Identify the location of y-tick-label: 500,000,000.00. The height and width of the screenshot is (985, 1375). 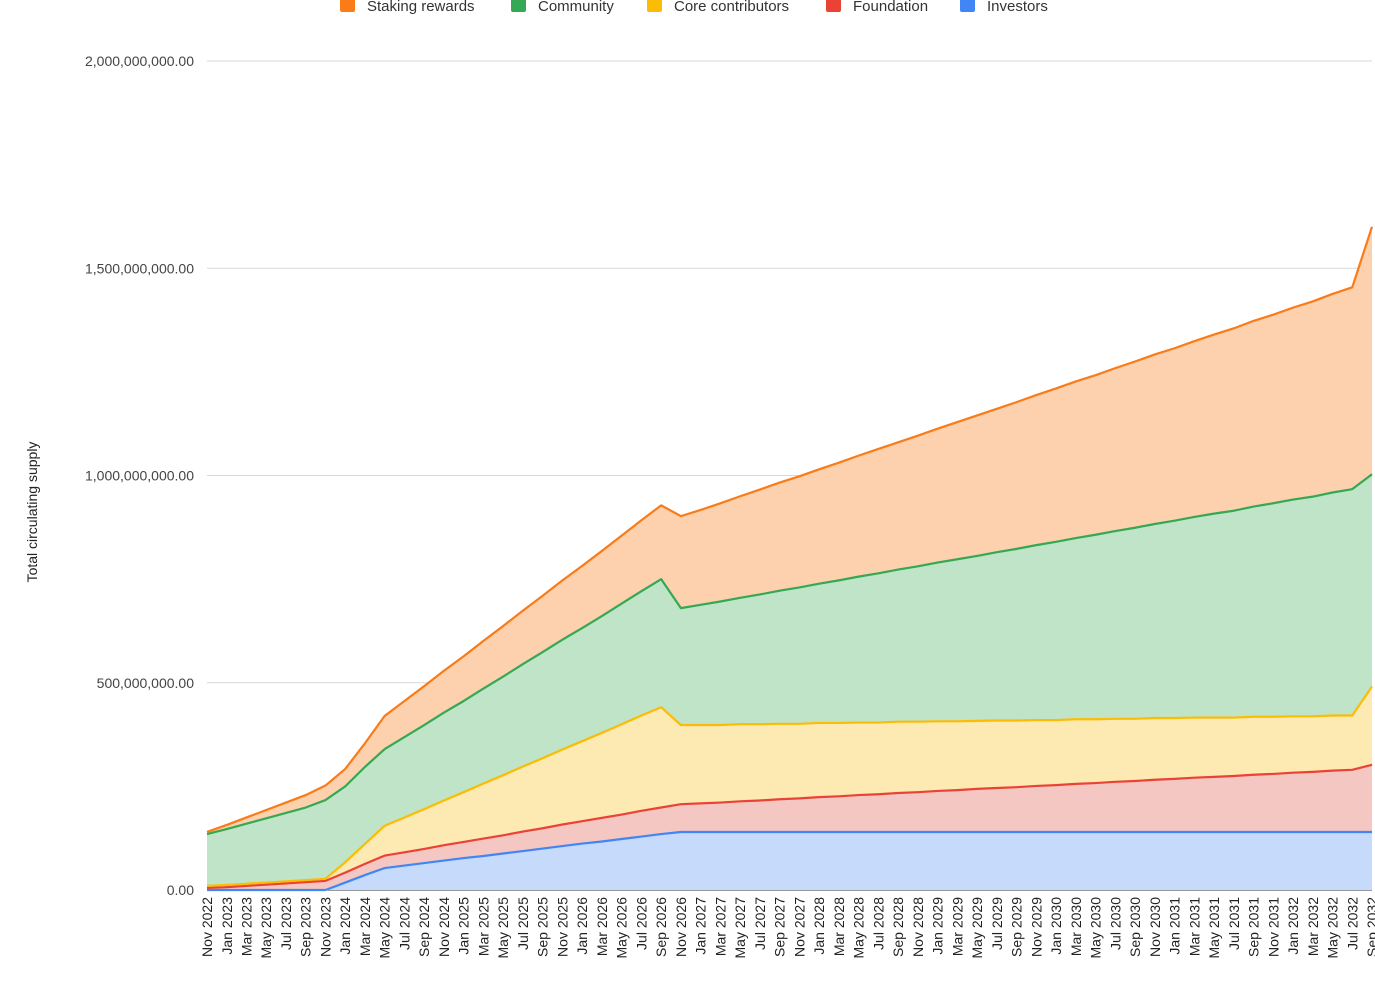
(146, 683).